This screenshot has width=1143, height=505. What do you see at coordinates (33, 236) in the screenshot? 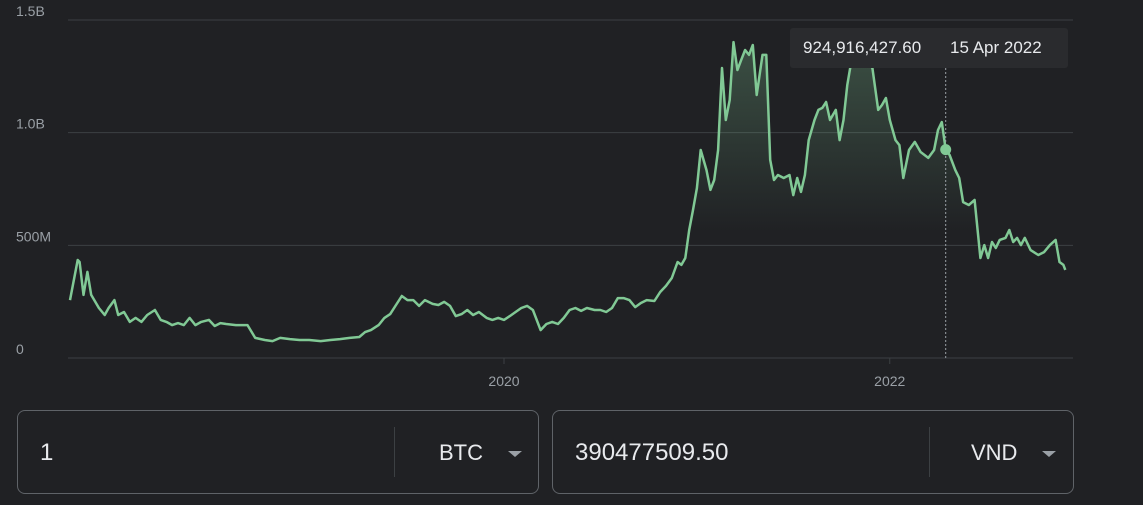
I see `y-tick-label: 500M` at bounding box center [33, 236].